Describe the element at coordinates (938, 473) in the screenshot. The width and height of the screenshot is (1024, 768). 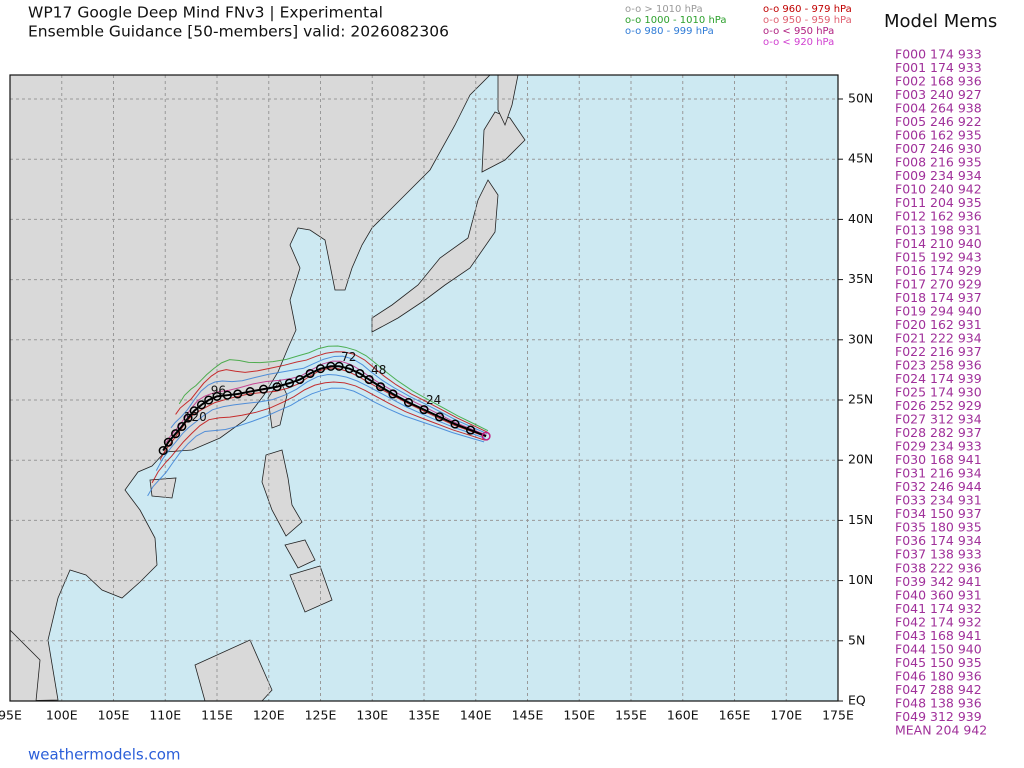
I see `member-entry: F031 216 934` at that location.